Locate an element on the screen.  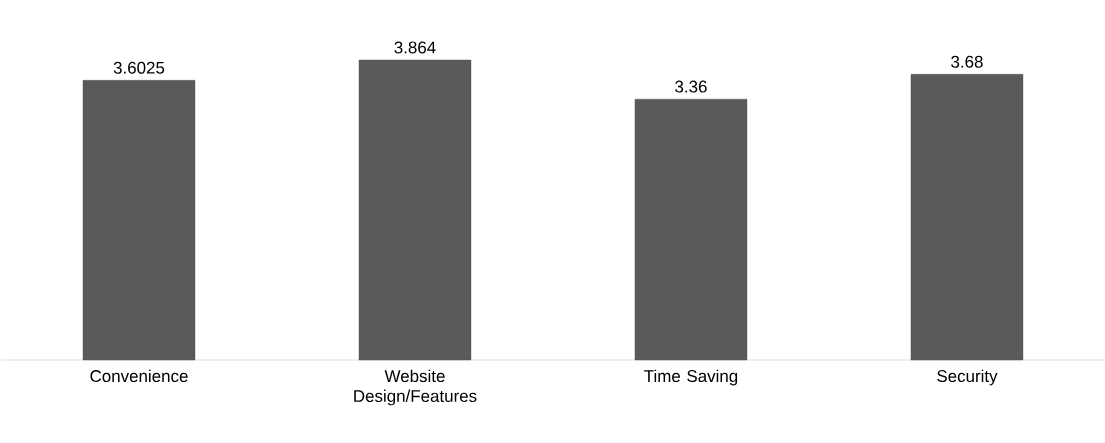
x-tick-label: Website Design/Features is located at coordinates (415, 387).